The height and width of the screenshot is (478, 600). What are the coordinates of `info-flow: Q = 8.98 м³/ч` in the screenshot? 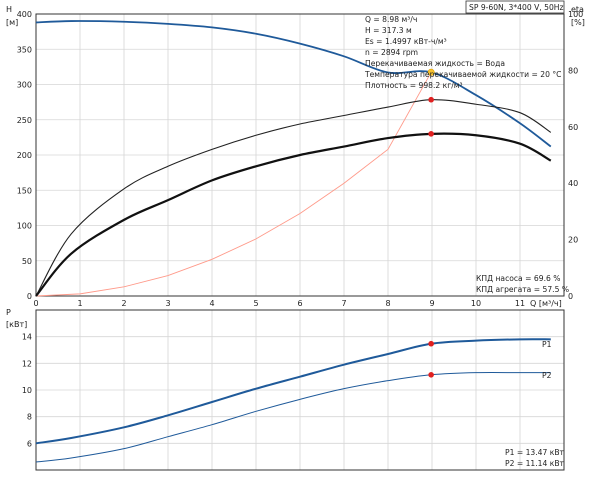 It's located at (391, 19).